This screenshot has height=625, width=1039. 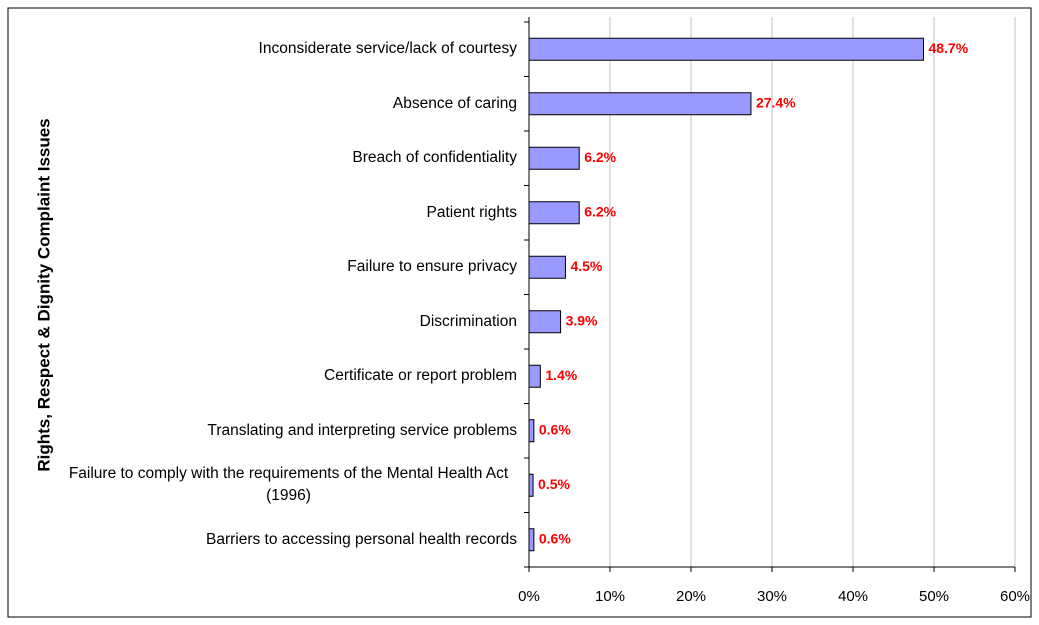 I want to click on x-tick-label: 60%, so click(x=1015, y=596).